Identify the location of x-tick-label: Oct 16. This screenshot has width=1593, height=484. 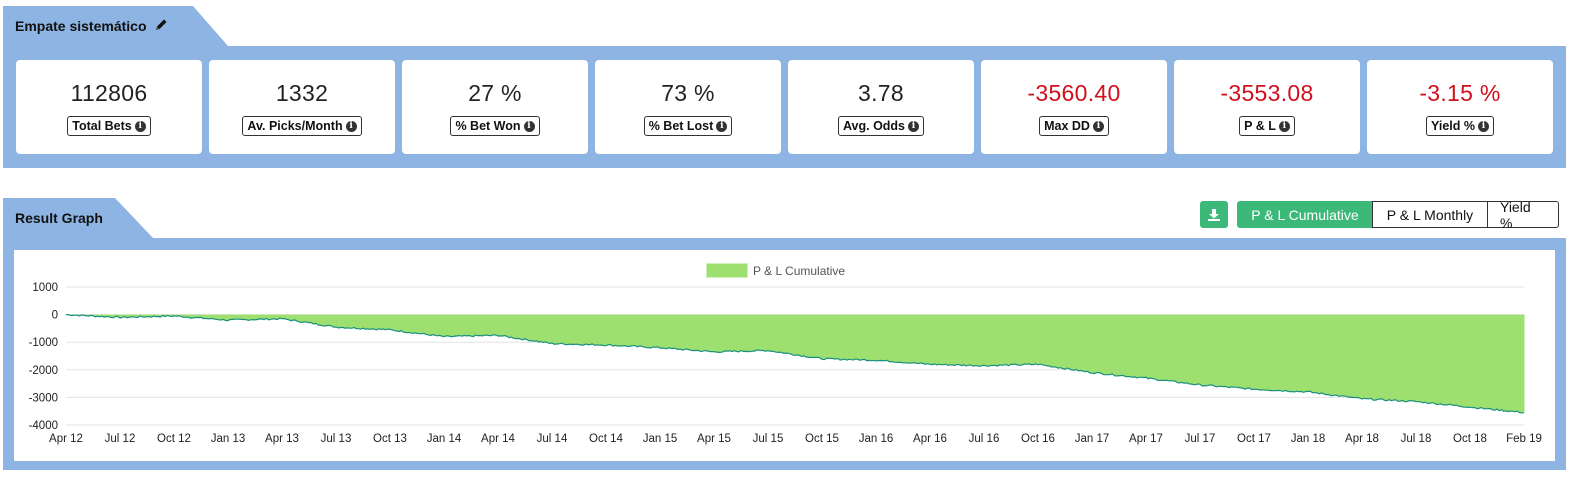
(1038, 439).